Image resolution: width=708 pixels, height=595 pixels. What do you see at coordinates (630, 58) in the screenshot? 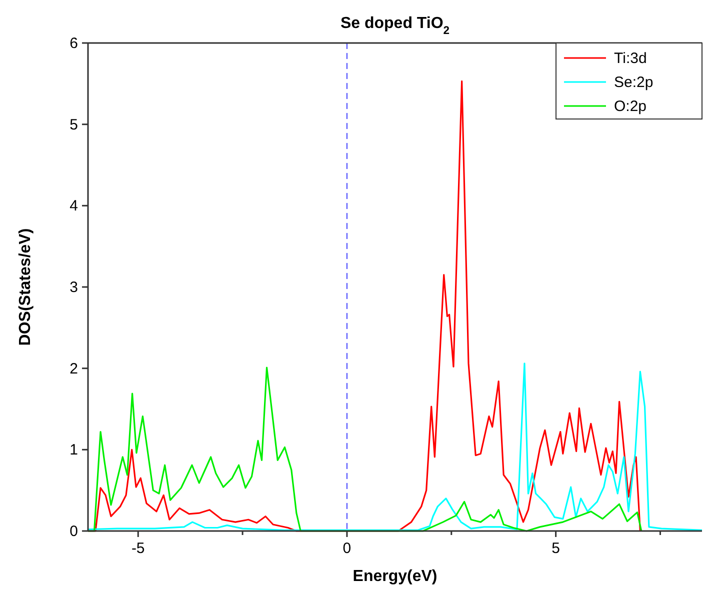
I see `legend-label: Ti:3d` at bounding box center [630, 58].